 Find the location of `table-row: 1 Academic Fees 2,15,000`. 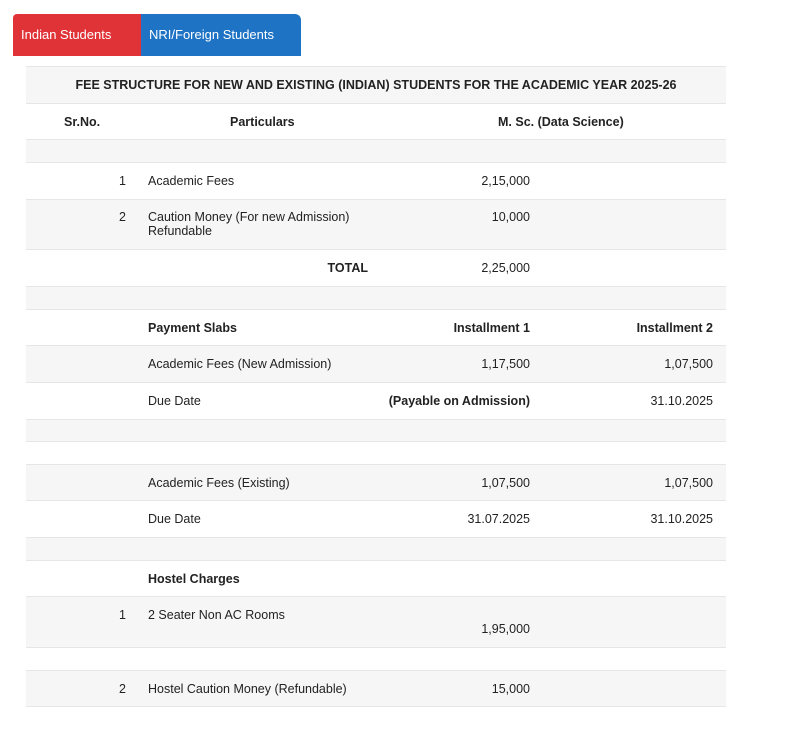

table-row: 1 Academic Fees 2,15,000 is located at coordinates (376, 181).